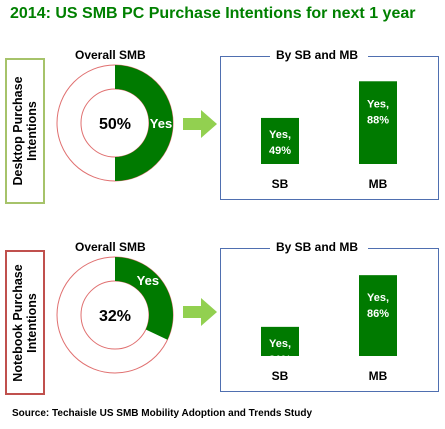 This screenshot has height=429, width=445. What do you see at coordinates (18, 322) in the screenshot?
I see `notebook-label-line-1: Notebook Purchase` at bounding box center [18, 322].